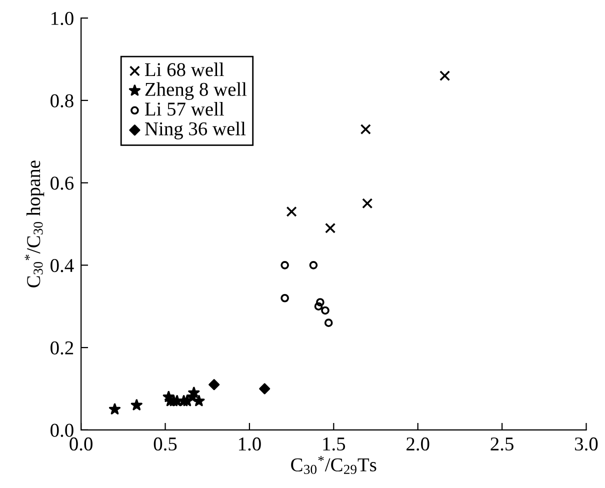  I want to click on legend-label: Li 57 well, so click(184, 109).